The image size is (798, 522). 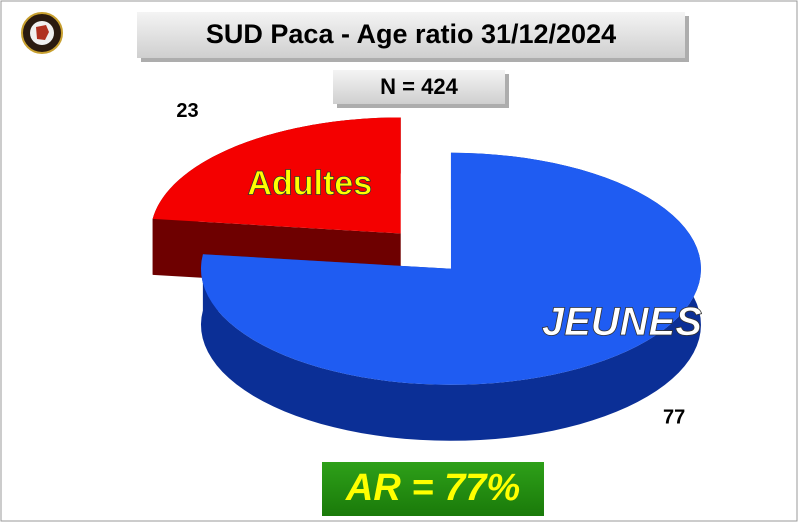 I want to click on subtitle: N = 424, so click(x=419, y=86).